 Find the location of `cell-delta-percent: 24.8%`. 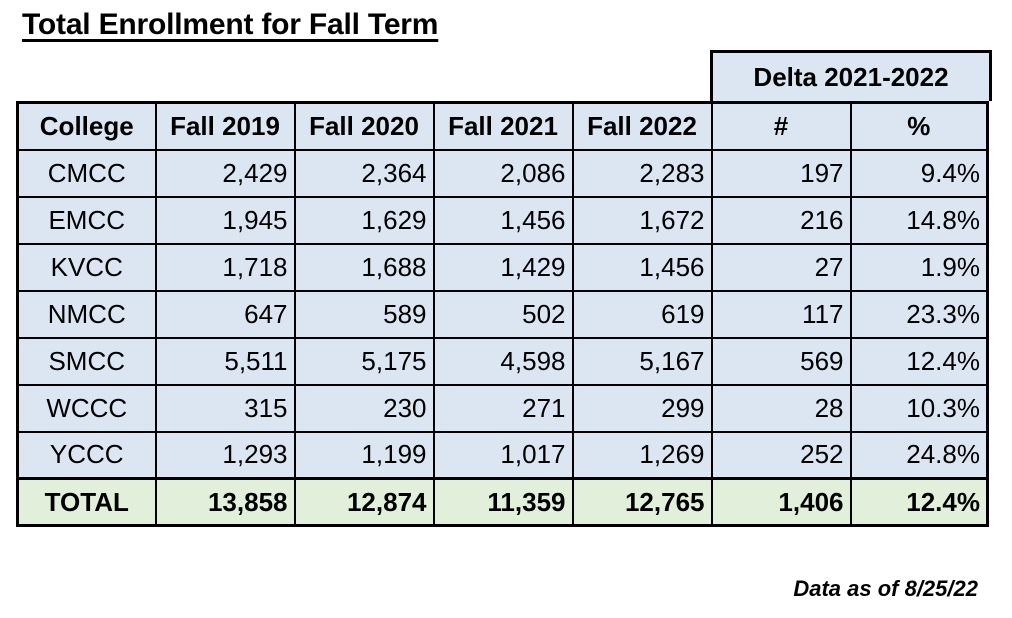

cell-delta-percent: 24.8% is located at coordinates (919, 455).